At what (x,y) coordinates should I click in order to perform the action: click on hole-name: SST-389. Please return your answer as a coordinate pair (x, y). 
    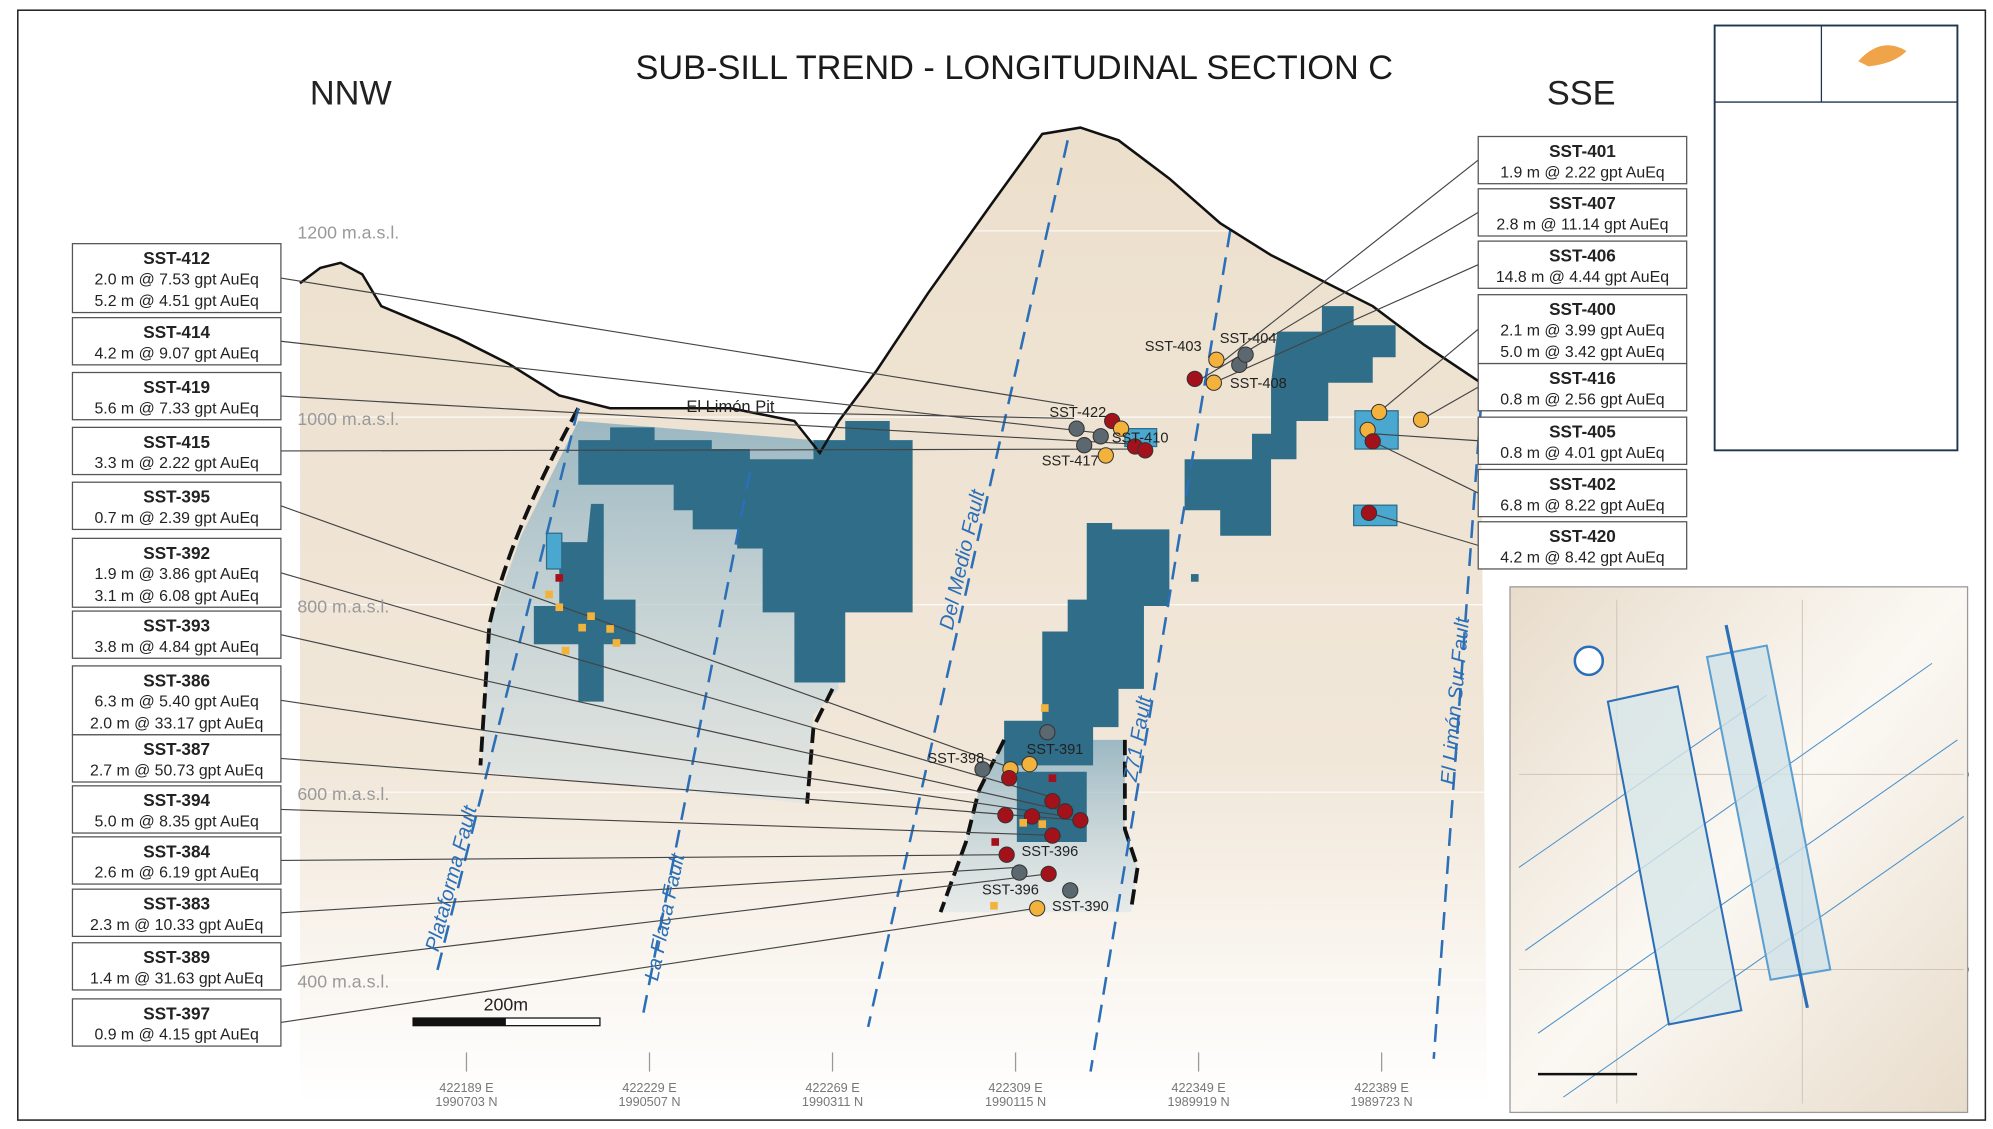
    Looking at the image, I should click on (176, 957).